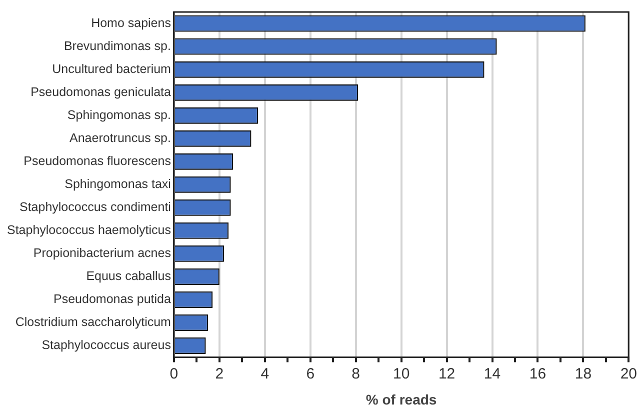 The height and width of the screenshot is (413, 640). Describe the element at coordinates (88, 230) in the screenshot. I see `y-tick-label: Staphylococcus haemolyticus` at that location.